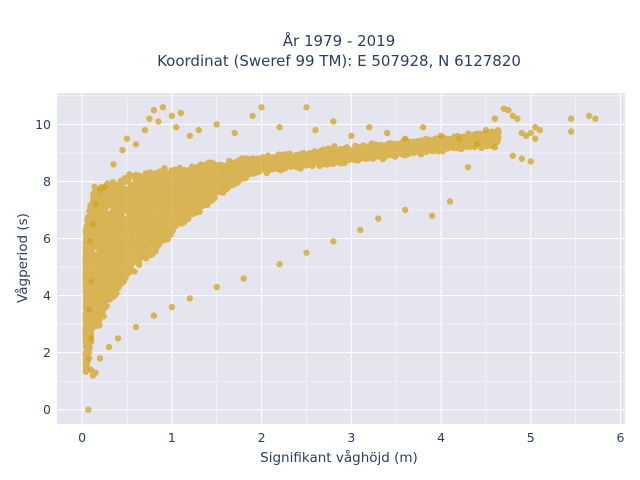 Image resolution: width=640 pixels, height=480 pixels. What do you see at coordinates (262, 437) in the screenshot?
I see `x-tick-label: 2` at bounding box center [262, 437].